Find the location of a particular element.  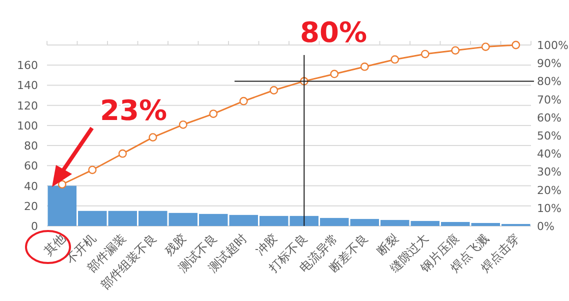

y2-tick-label: 70% is located at coordinates (549, 99).